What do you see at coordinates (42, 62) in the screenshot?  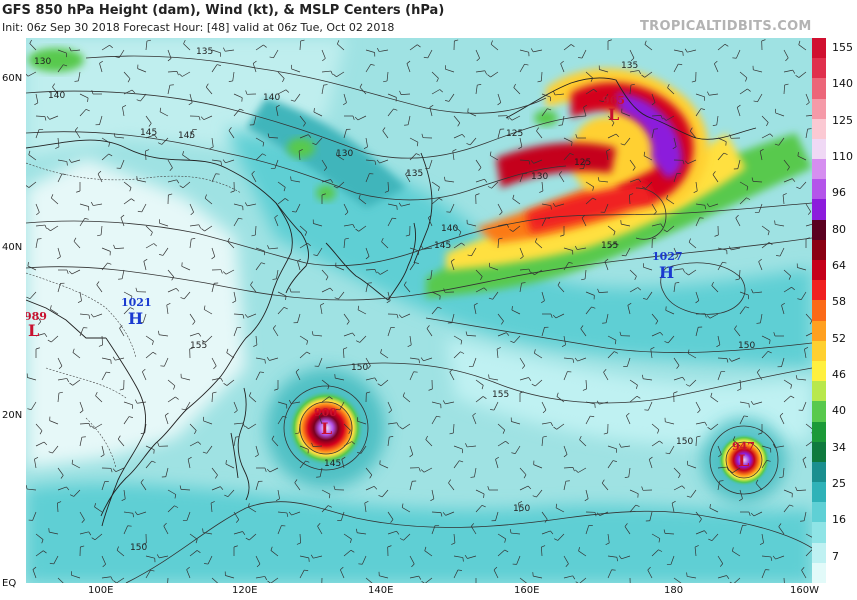 I see `contour-label: 130` at bounding box center [42, 62].